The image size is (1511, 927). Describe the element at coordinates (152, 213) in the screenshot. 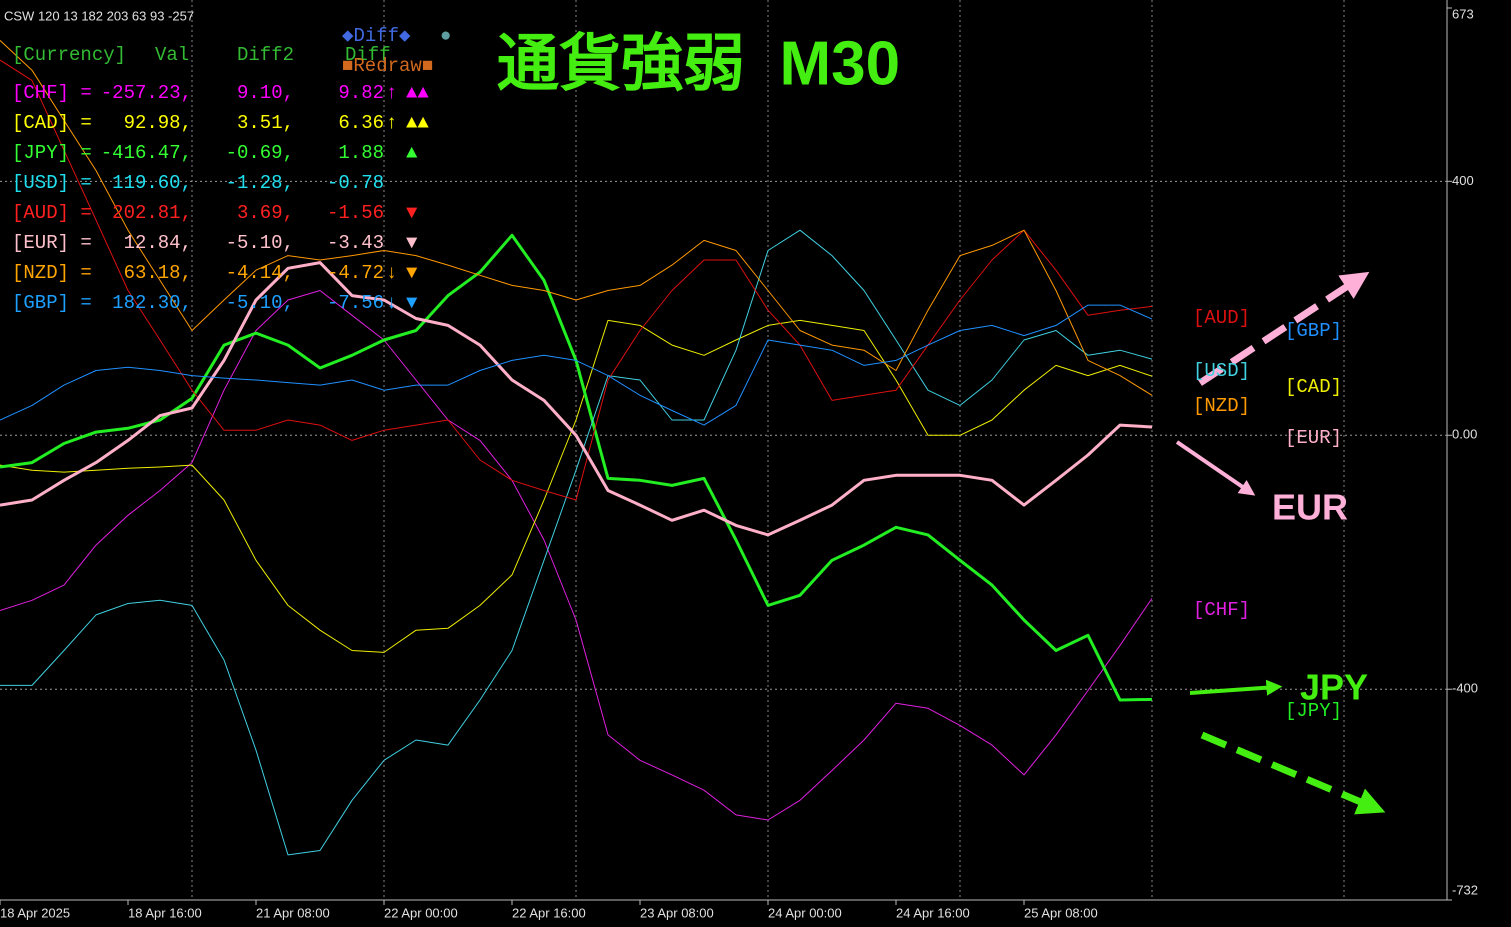

I see `row-val: 202.81,` at that location.